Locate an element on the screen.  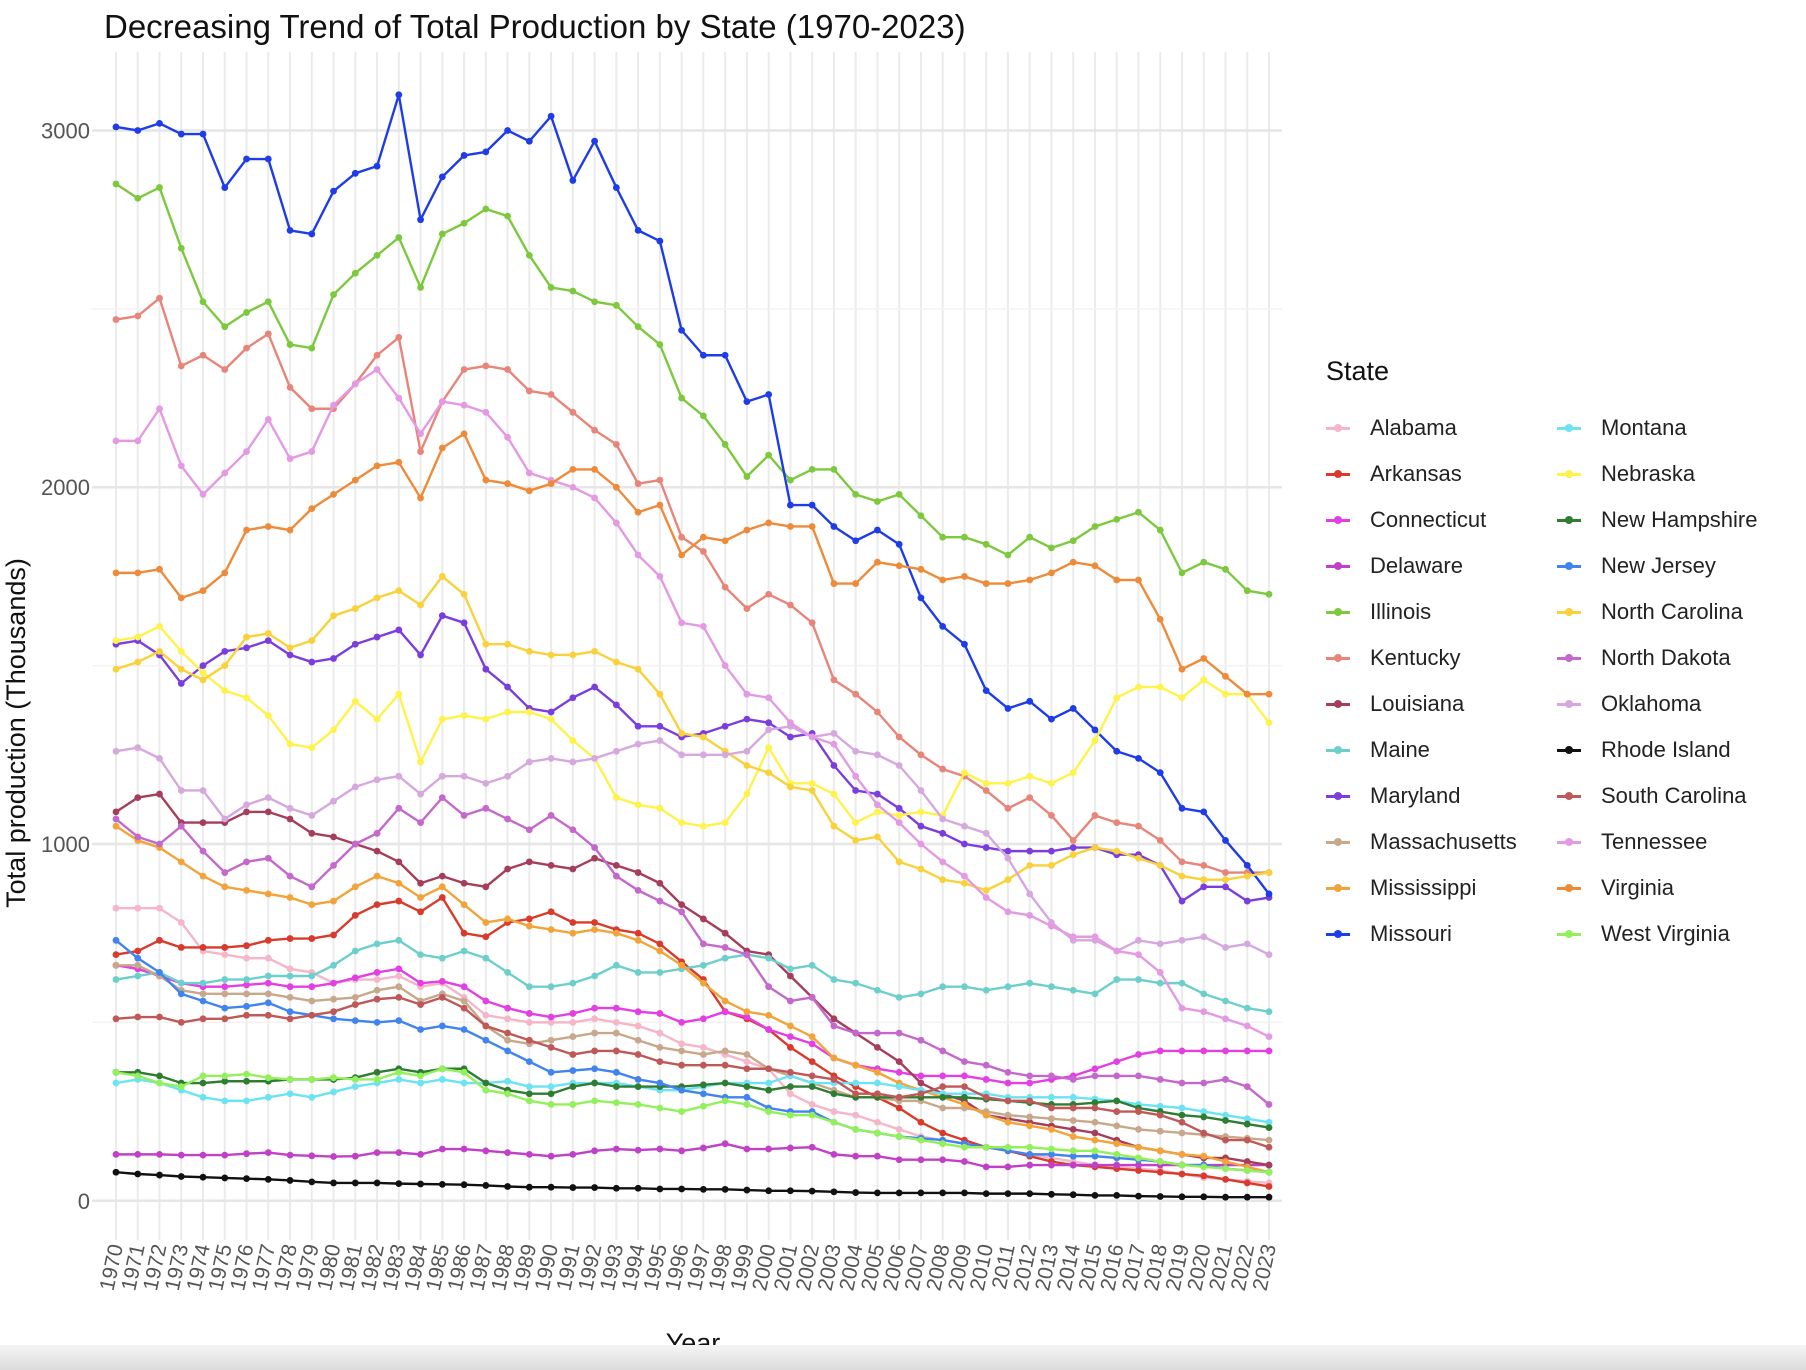
legend-item: Mississippi is located at coordinates (1401, 888).